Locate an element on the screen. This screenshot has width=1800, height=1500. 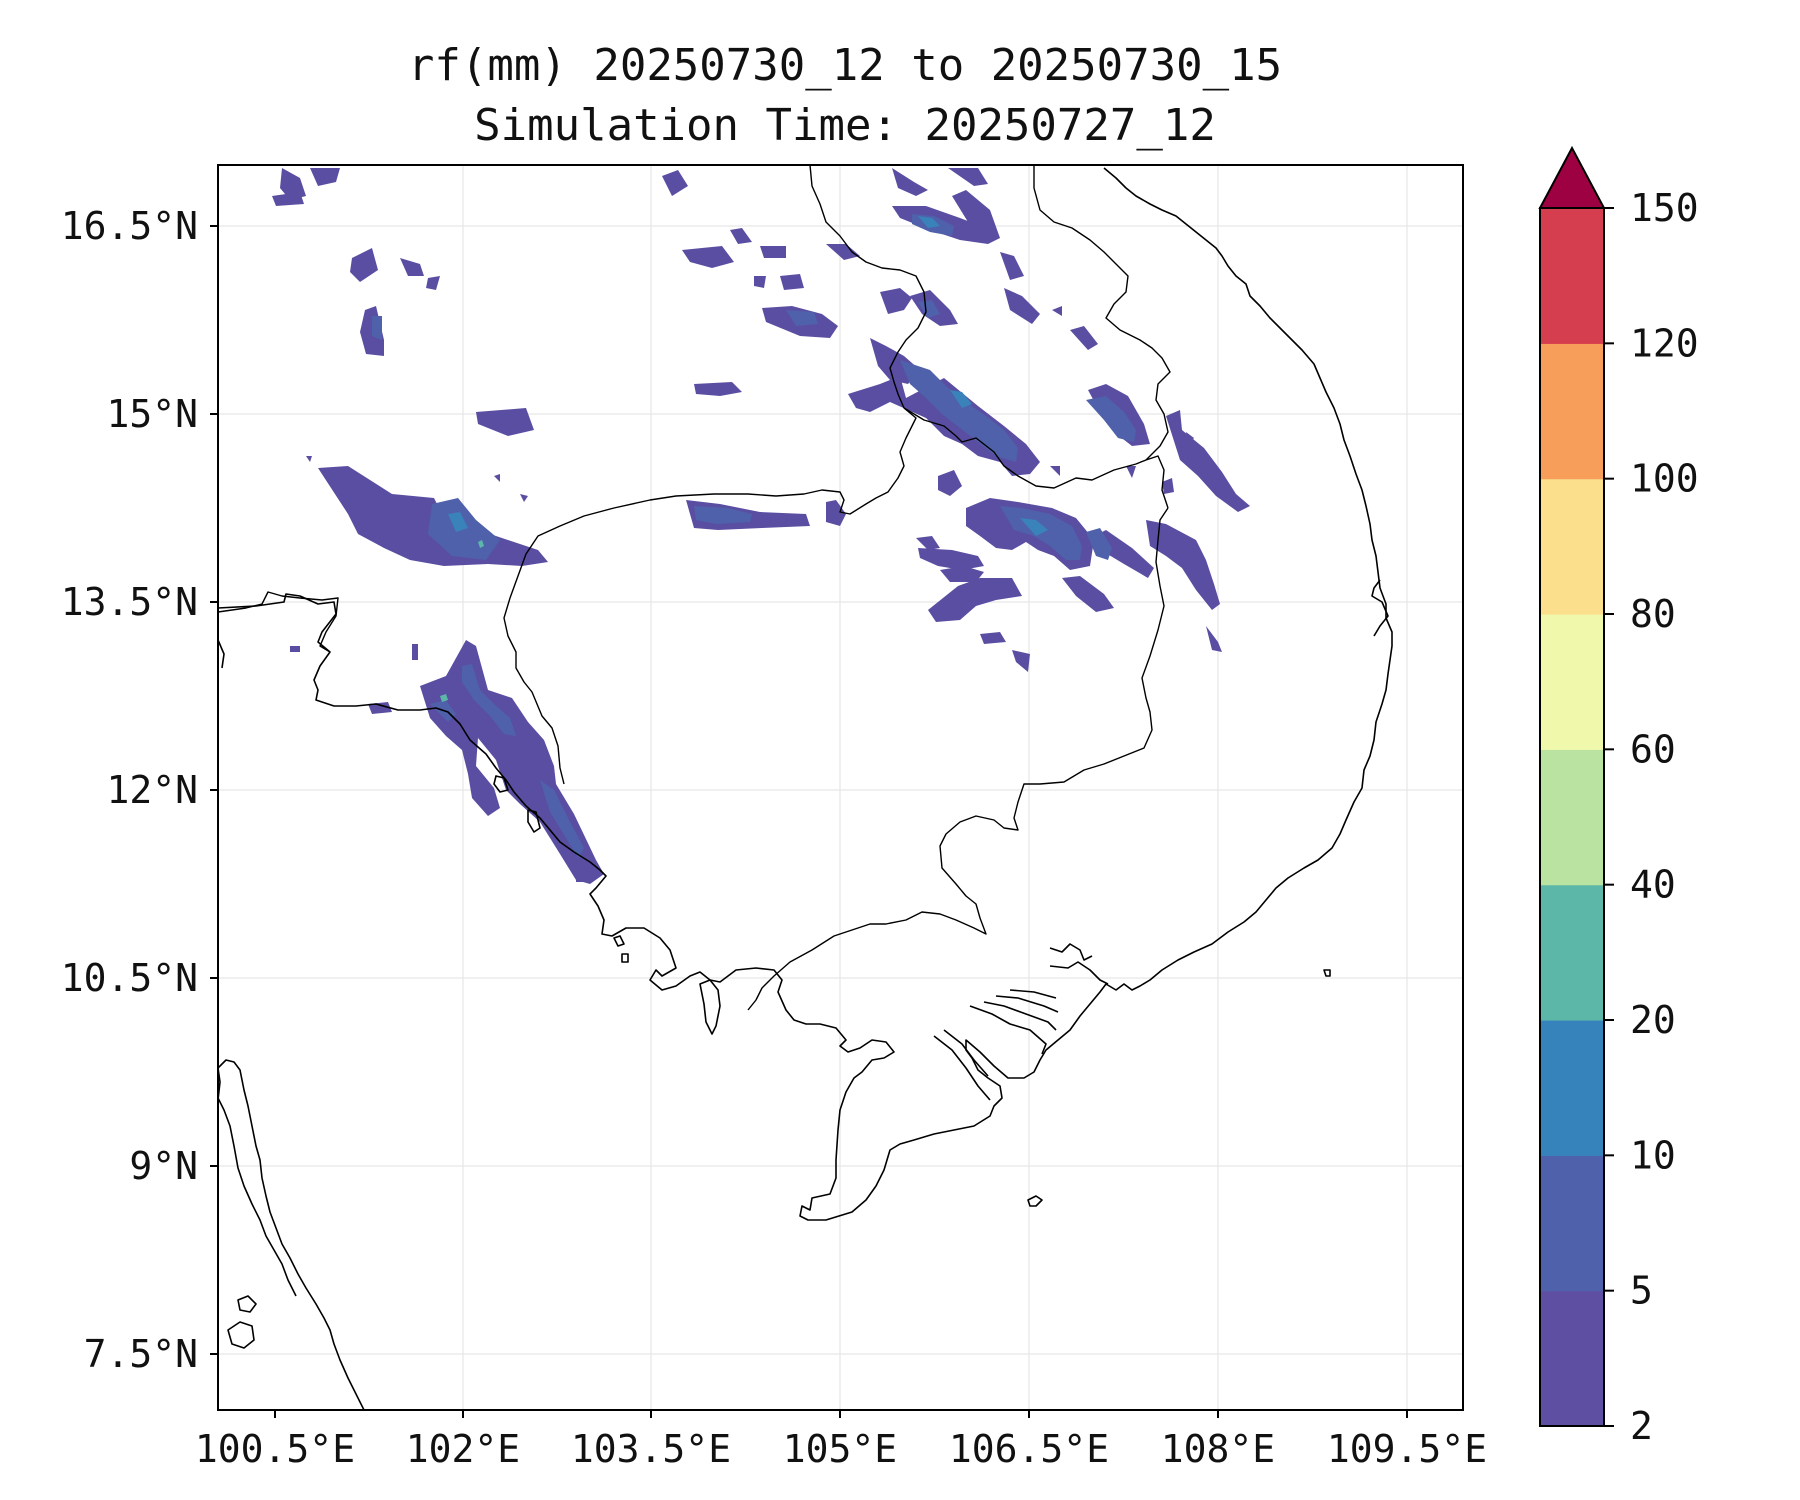
x-tick-label: 106.5°E is located at coordinates (1029, 1449).